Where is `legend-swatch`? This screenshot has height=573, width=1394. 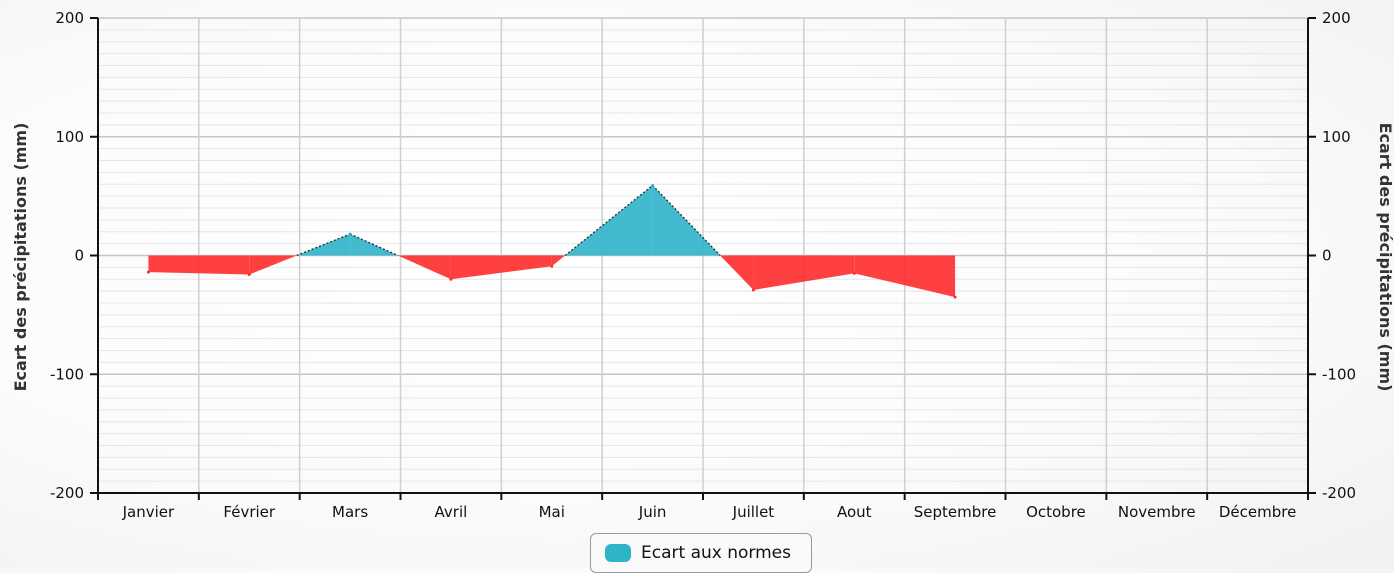 legend-swatch is located at coordinates (618, 553).